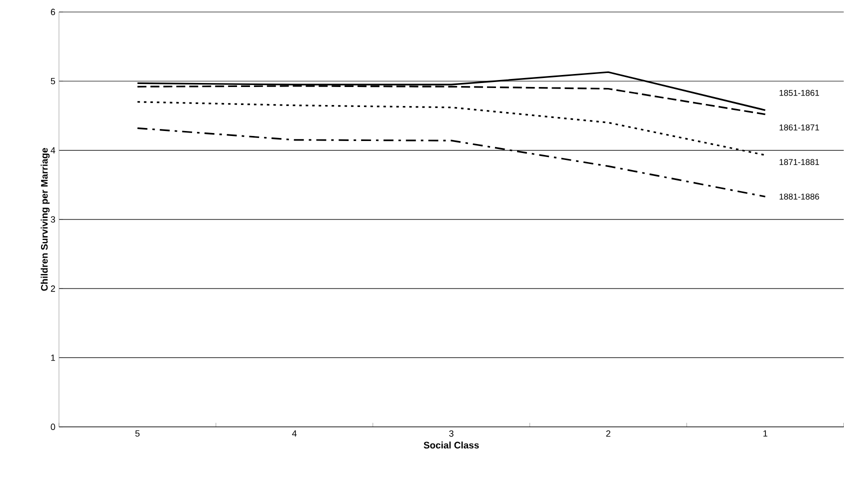 The image size is (844, 478). Describe the element at coordinates (53, 12) in the screenshot. I see `y-tick-label: 6` at that location.